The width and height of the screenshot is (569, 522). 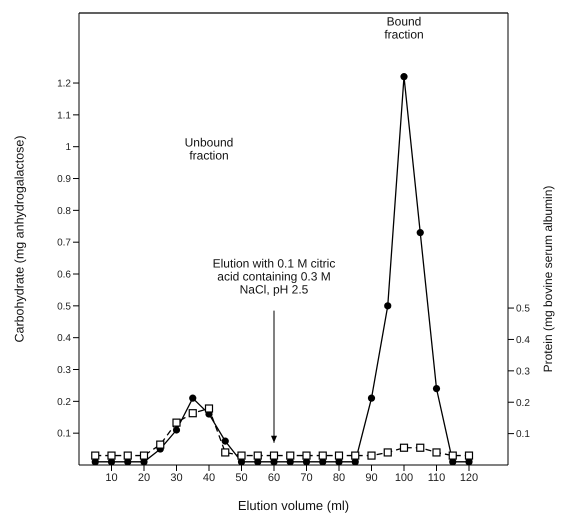 What do you see at coordinates (274, 276) in the screenshot?
I see `annotation: Elution with 0.1 M citric acid containing 0.3 M NaCl, pH 2.5` at bounding box center [274, 276].